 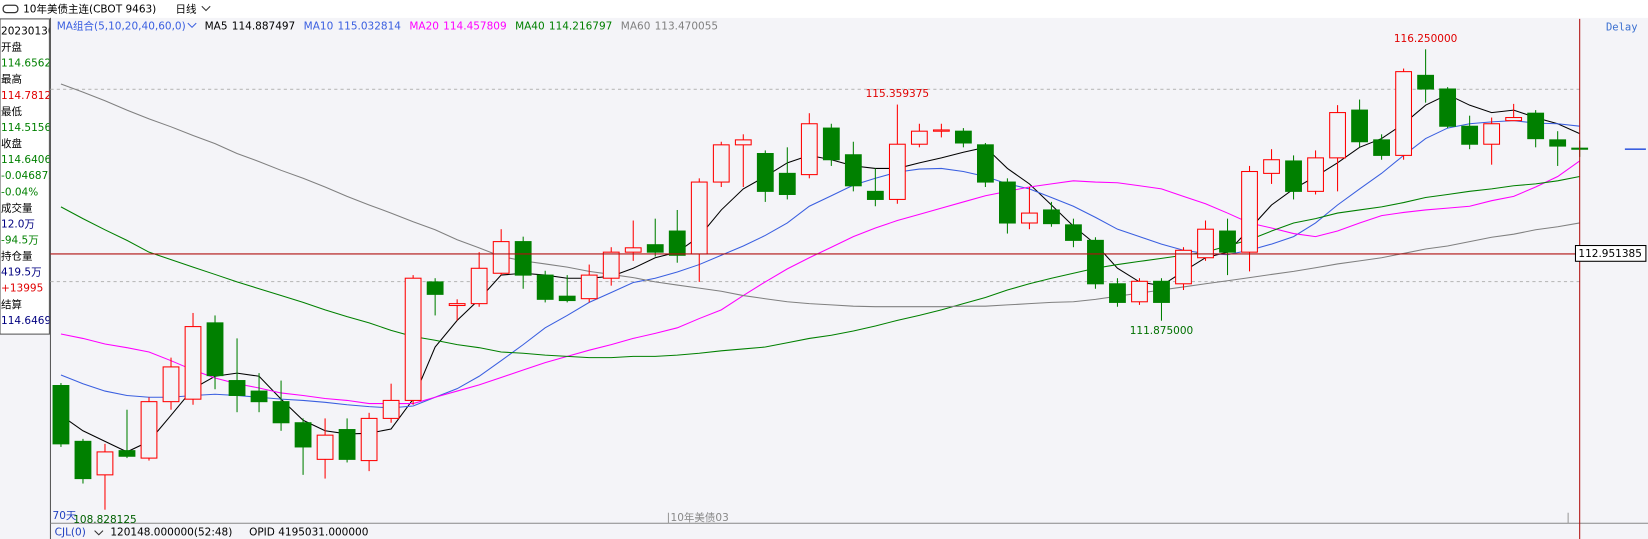 I want to click on contract-label: 10年美债03, so click(x=700, y=517).